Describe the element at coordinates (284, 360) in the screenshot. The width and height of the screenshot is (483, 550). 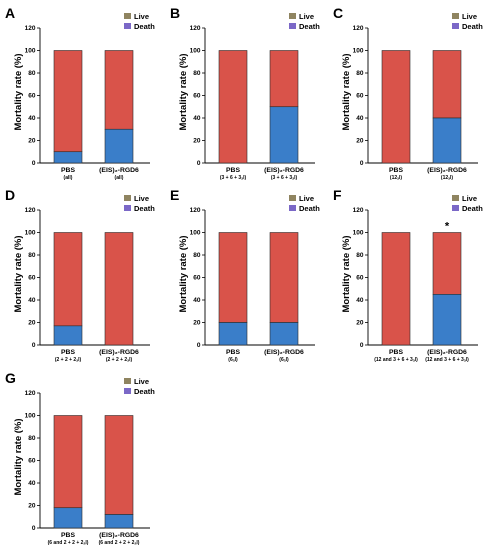
I see `x-category-sublabel: (6ₐl)` at that location.